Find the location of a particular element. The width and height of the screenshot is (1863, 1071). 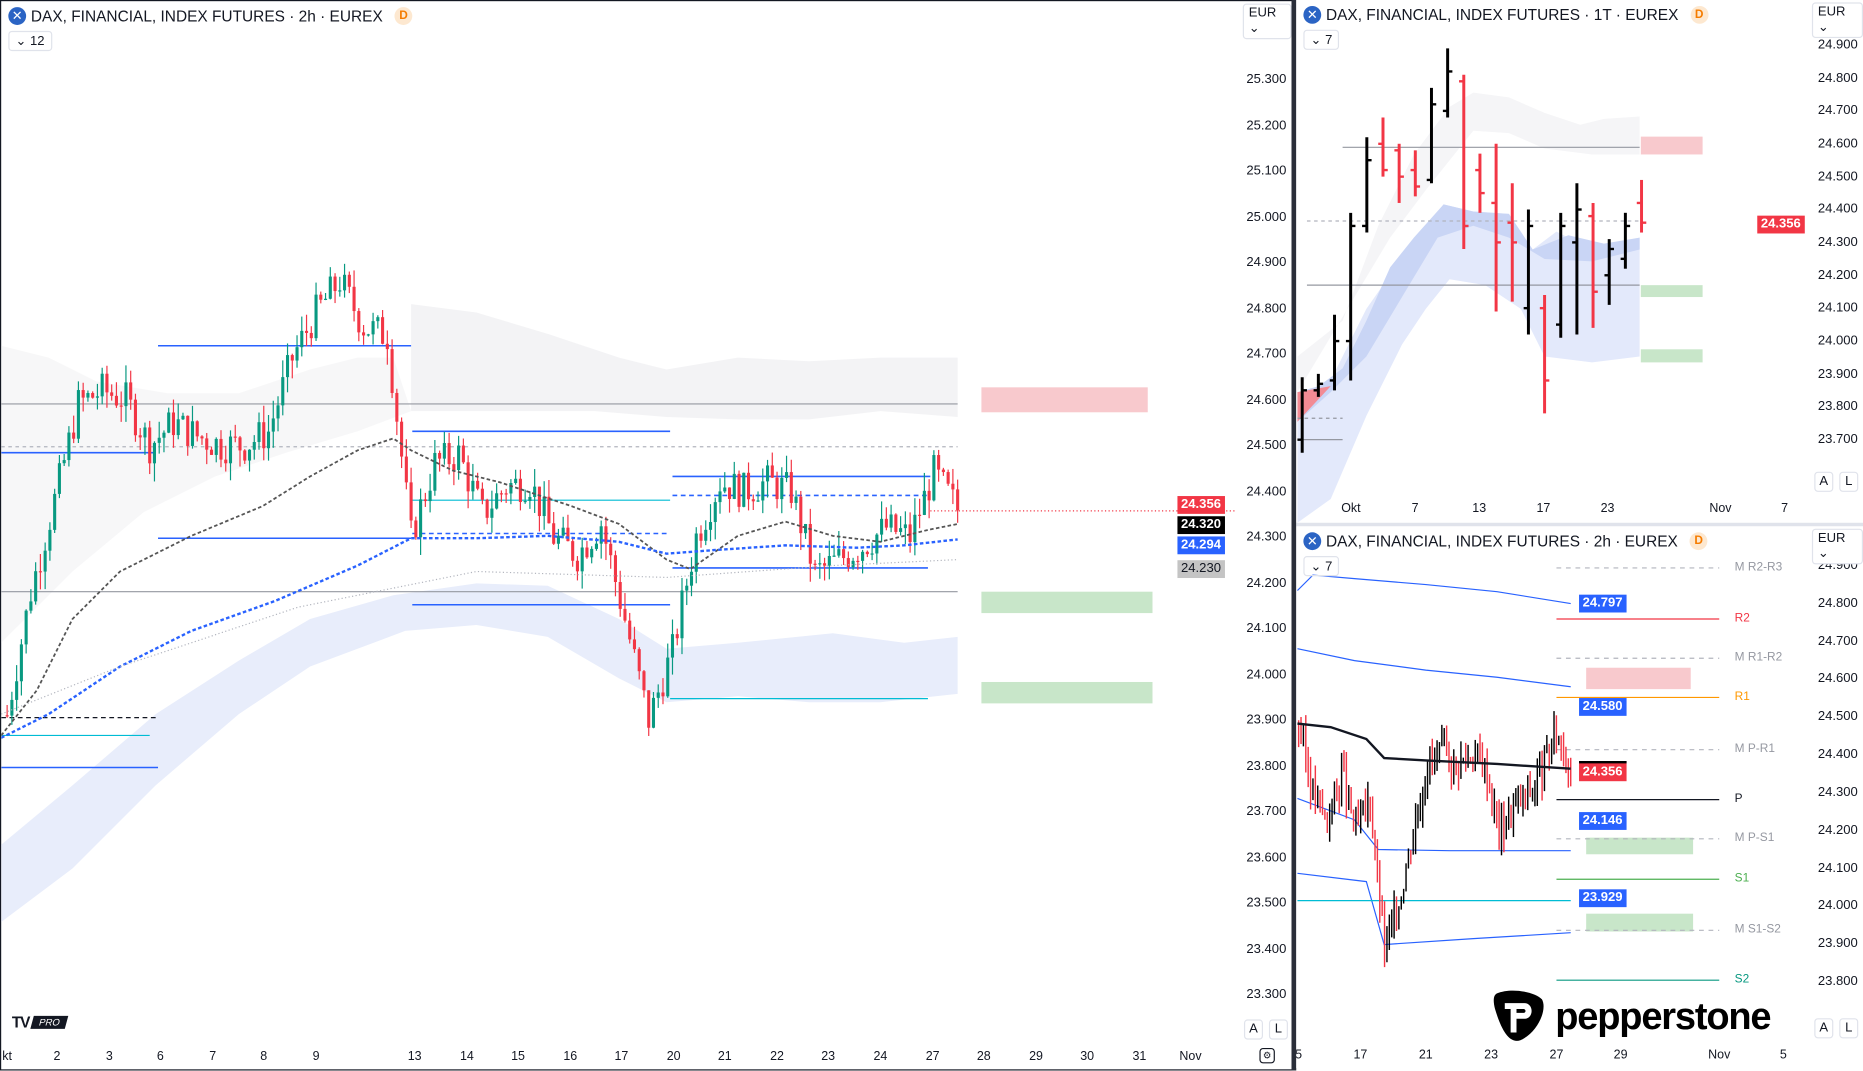

demand-zone is located at coordinates (1067, 602).